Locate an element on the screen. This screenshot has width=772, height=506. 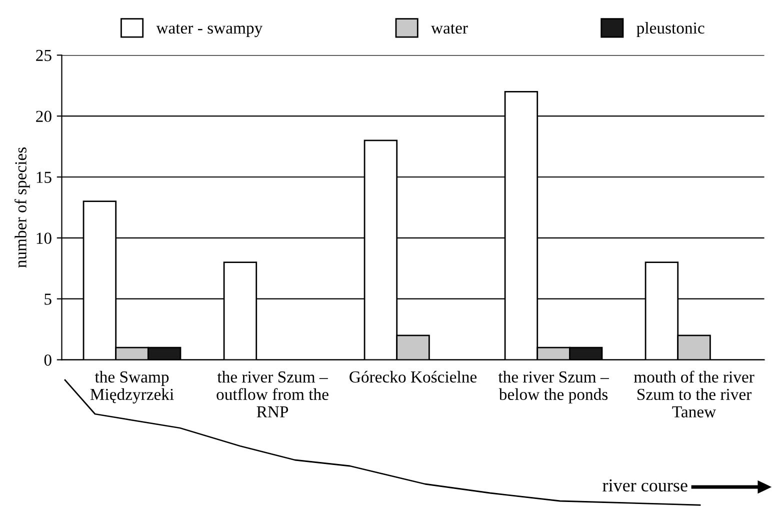
x-tick-label: the Swamp Międzyrzeki is located at coordinates (132, 387).